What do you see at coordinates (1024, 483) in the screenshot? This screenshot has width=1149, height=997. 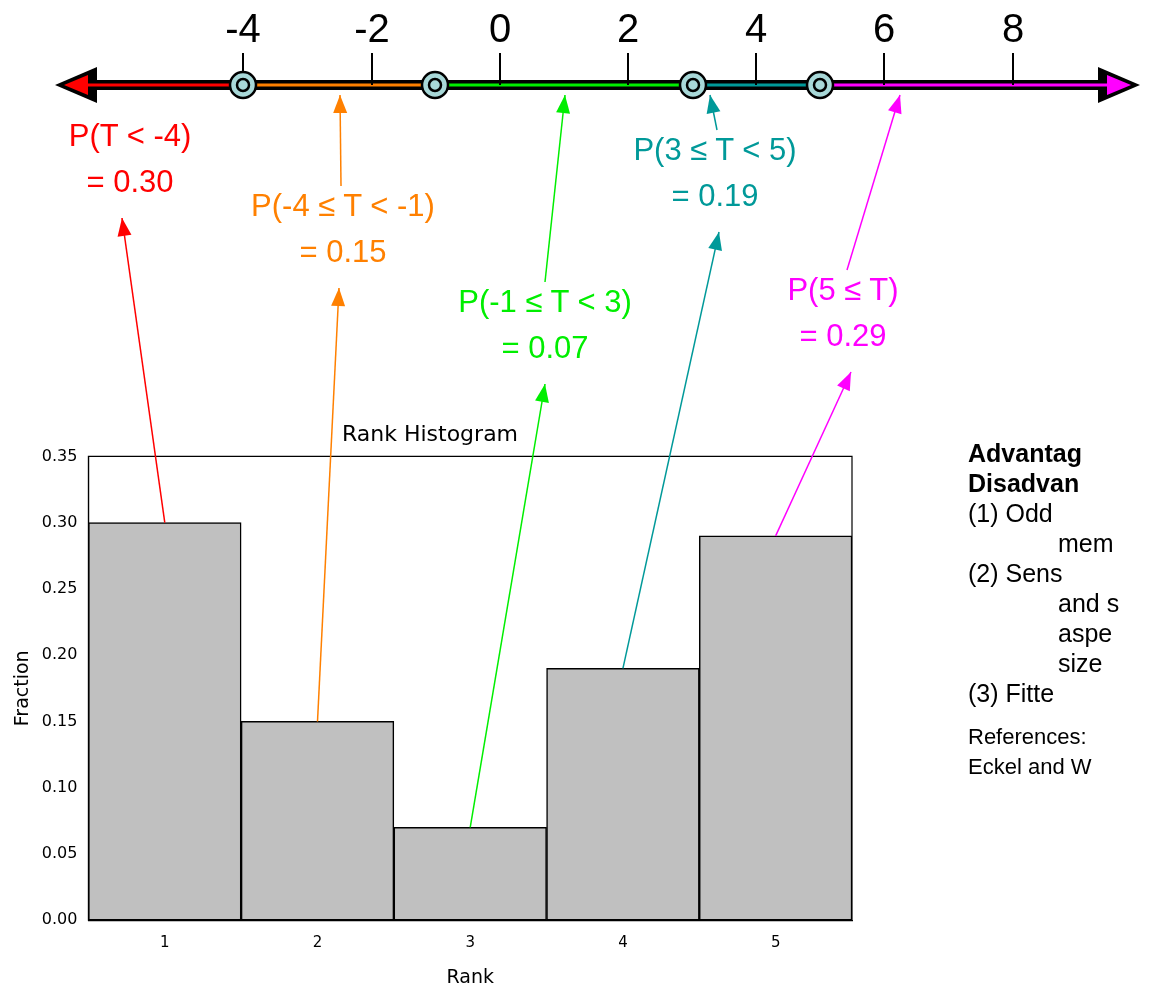 I see `text: Disadvan` at bounding box center [1024, 483].